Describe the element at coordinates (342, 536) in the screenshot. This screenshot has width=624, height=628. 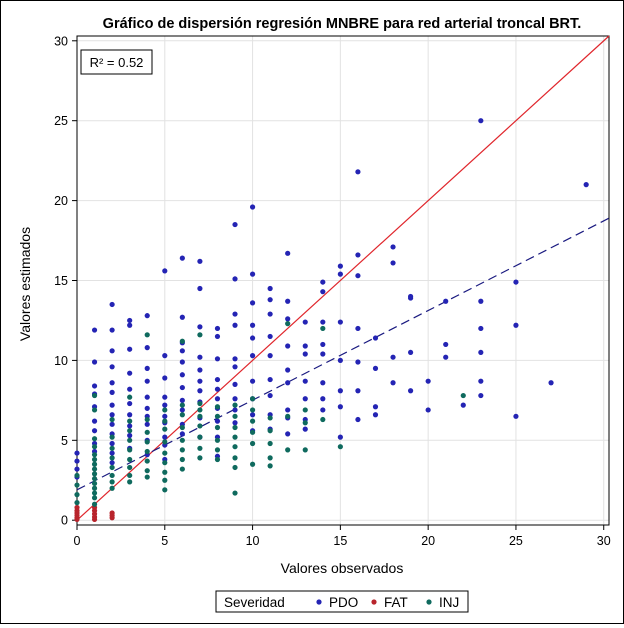
I see `x-axis: 0 5 10 15 20 25 30` at that location.